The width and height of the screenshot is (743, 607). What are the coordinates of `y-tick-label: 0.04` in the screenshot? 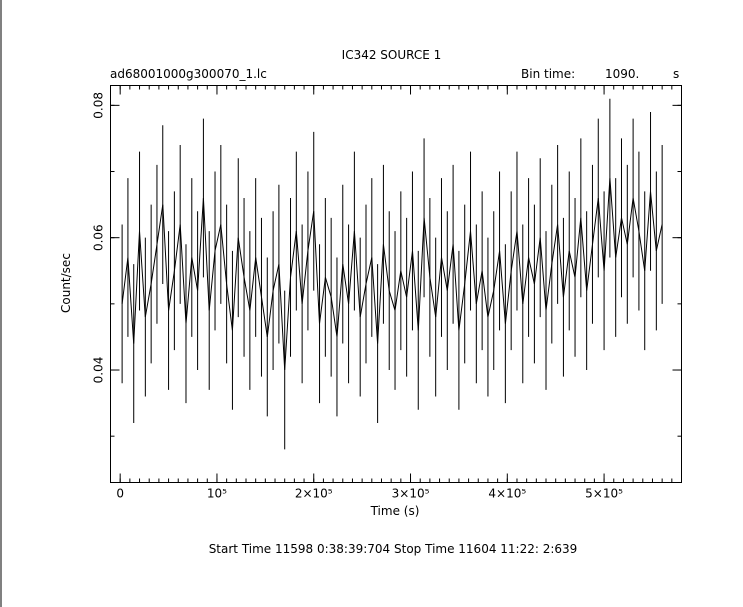 It's located at (99, 370).